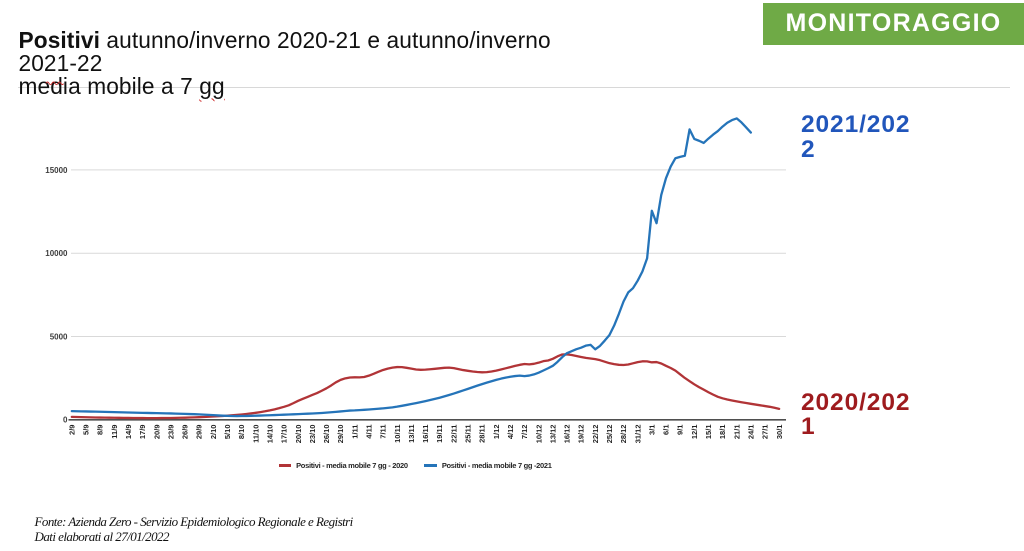  What do you see at coordinates (468, 434) in the screenshot?
I see `x-tick-label-25-11: 25/11` at bounding box center [468, 434].